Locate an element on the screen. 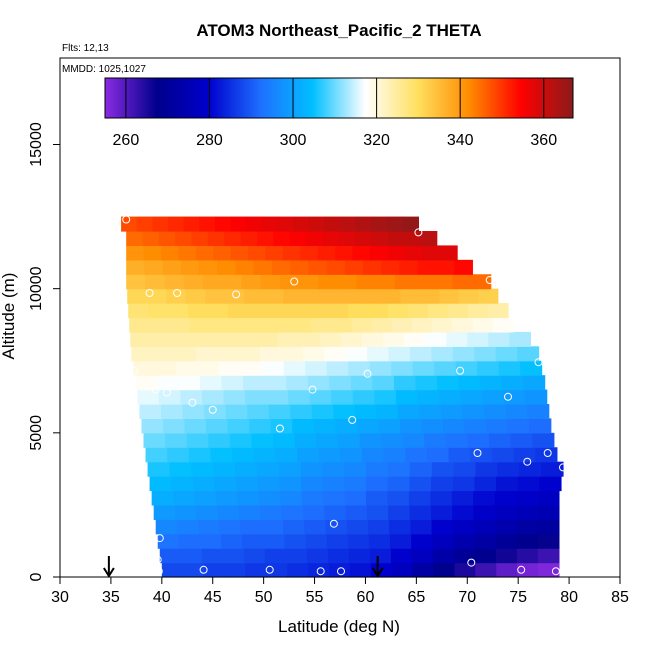  arrow-head is located at coordinates (109, 572).